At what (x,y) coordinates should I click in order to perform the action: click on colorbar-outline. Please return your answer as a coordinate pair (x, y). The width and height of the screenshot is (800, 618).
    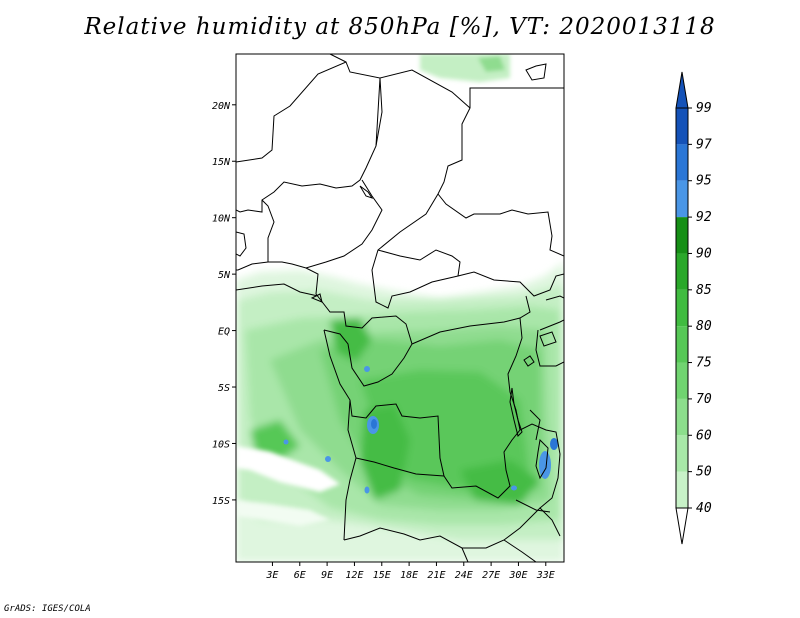
    Looking at the image, I should click on (682, 308).